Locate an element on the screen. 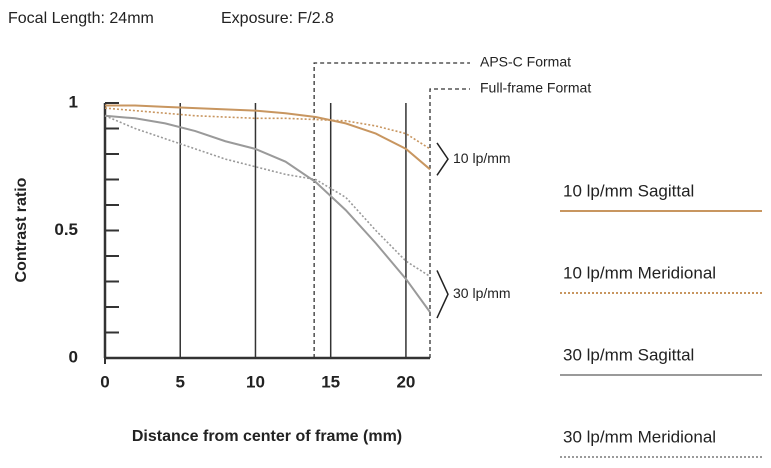  y-axis-label: Contrast ratio is located at coordinates (21, 229).